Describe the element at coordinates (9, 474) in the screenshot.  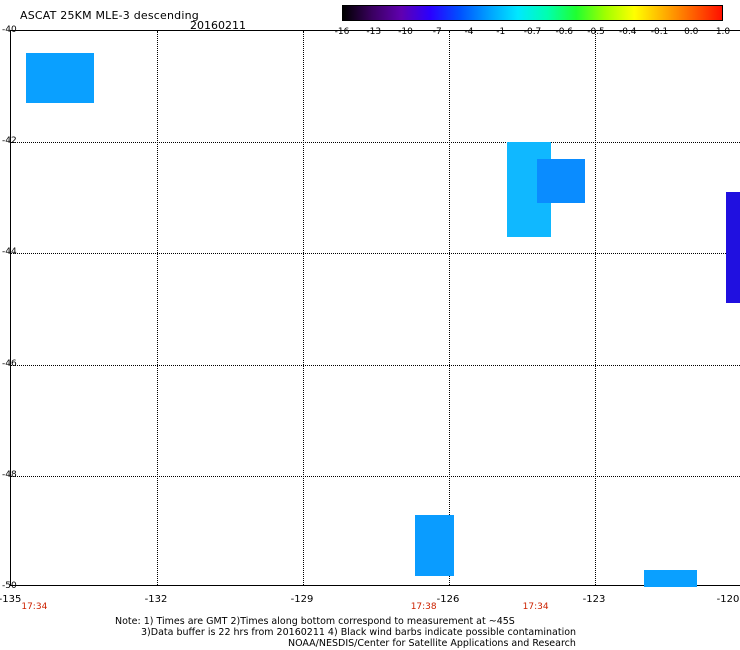
I see `lat-tick-label: -48` at that location.